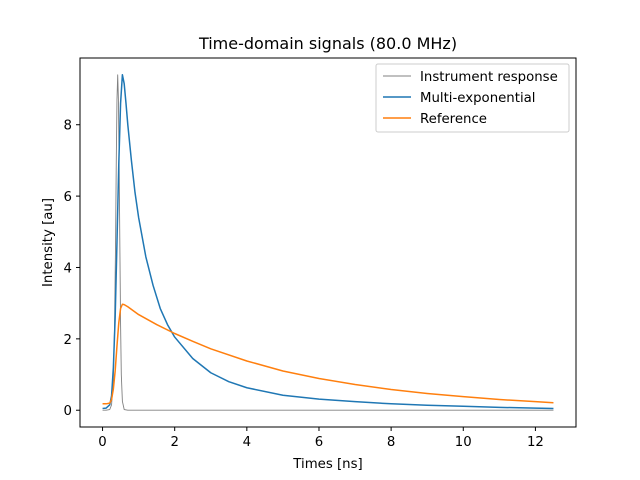 Image resolution: width=640 pixels, height=480 pixels. Describe the element at coordinates (463, 442) in the screenshot. I see `x-tick-label: 10` at that location.